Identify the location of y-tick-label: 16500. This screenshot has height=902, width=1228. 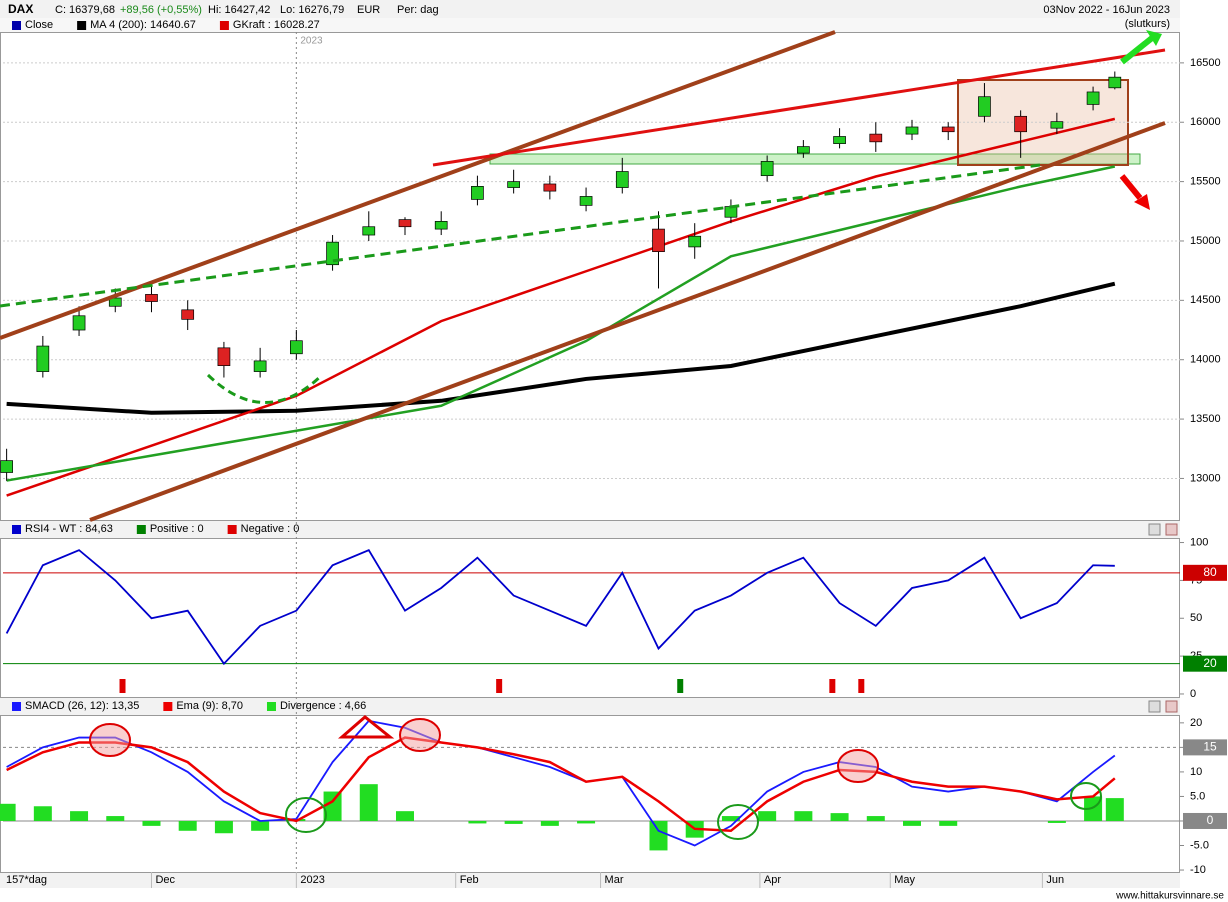
(1205, 63).